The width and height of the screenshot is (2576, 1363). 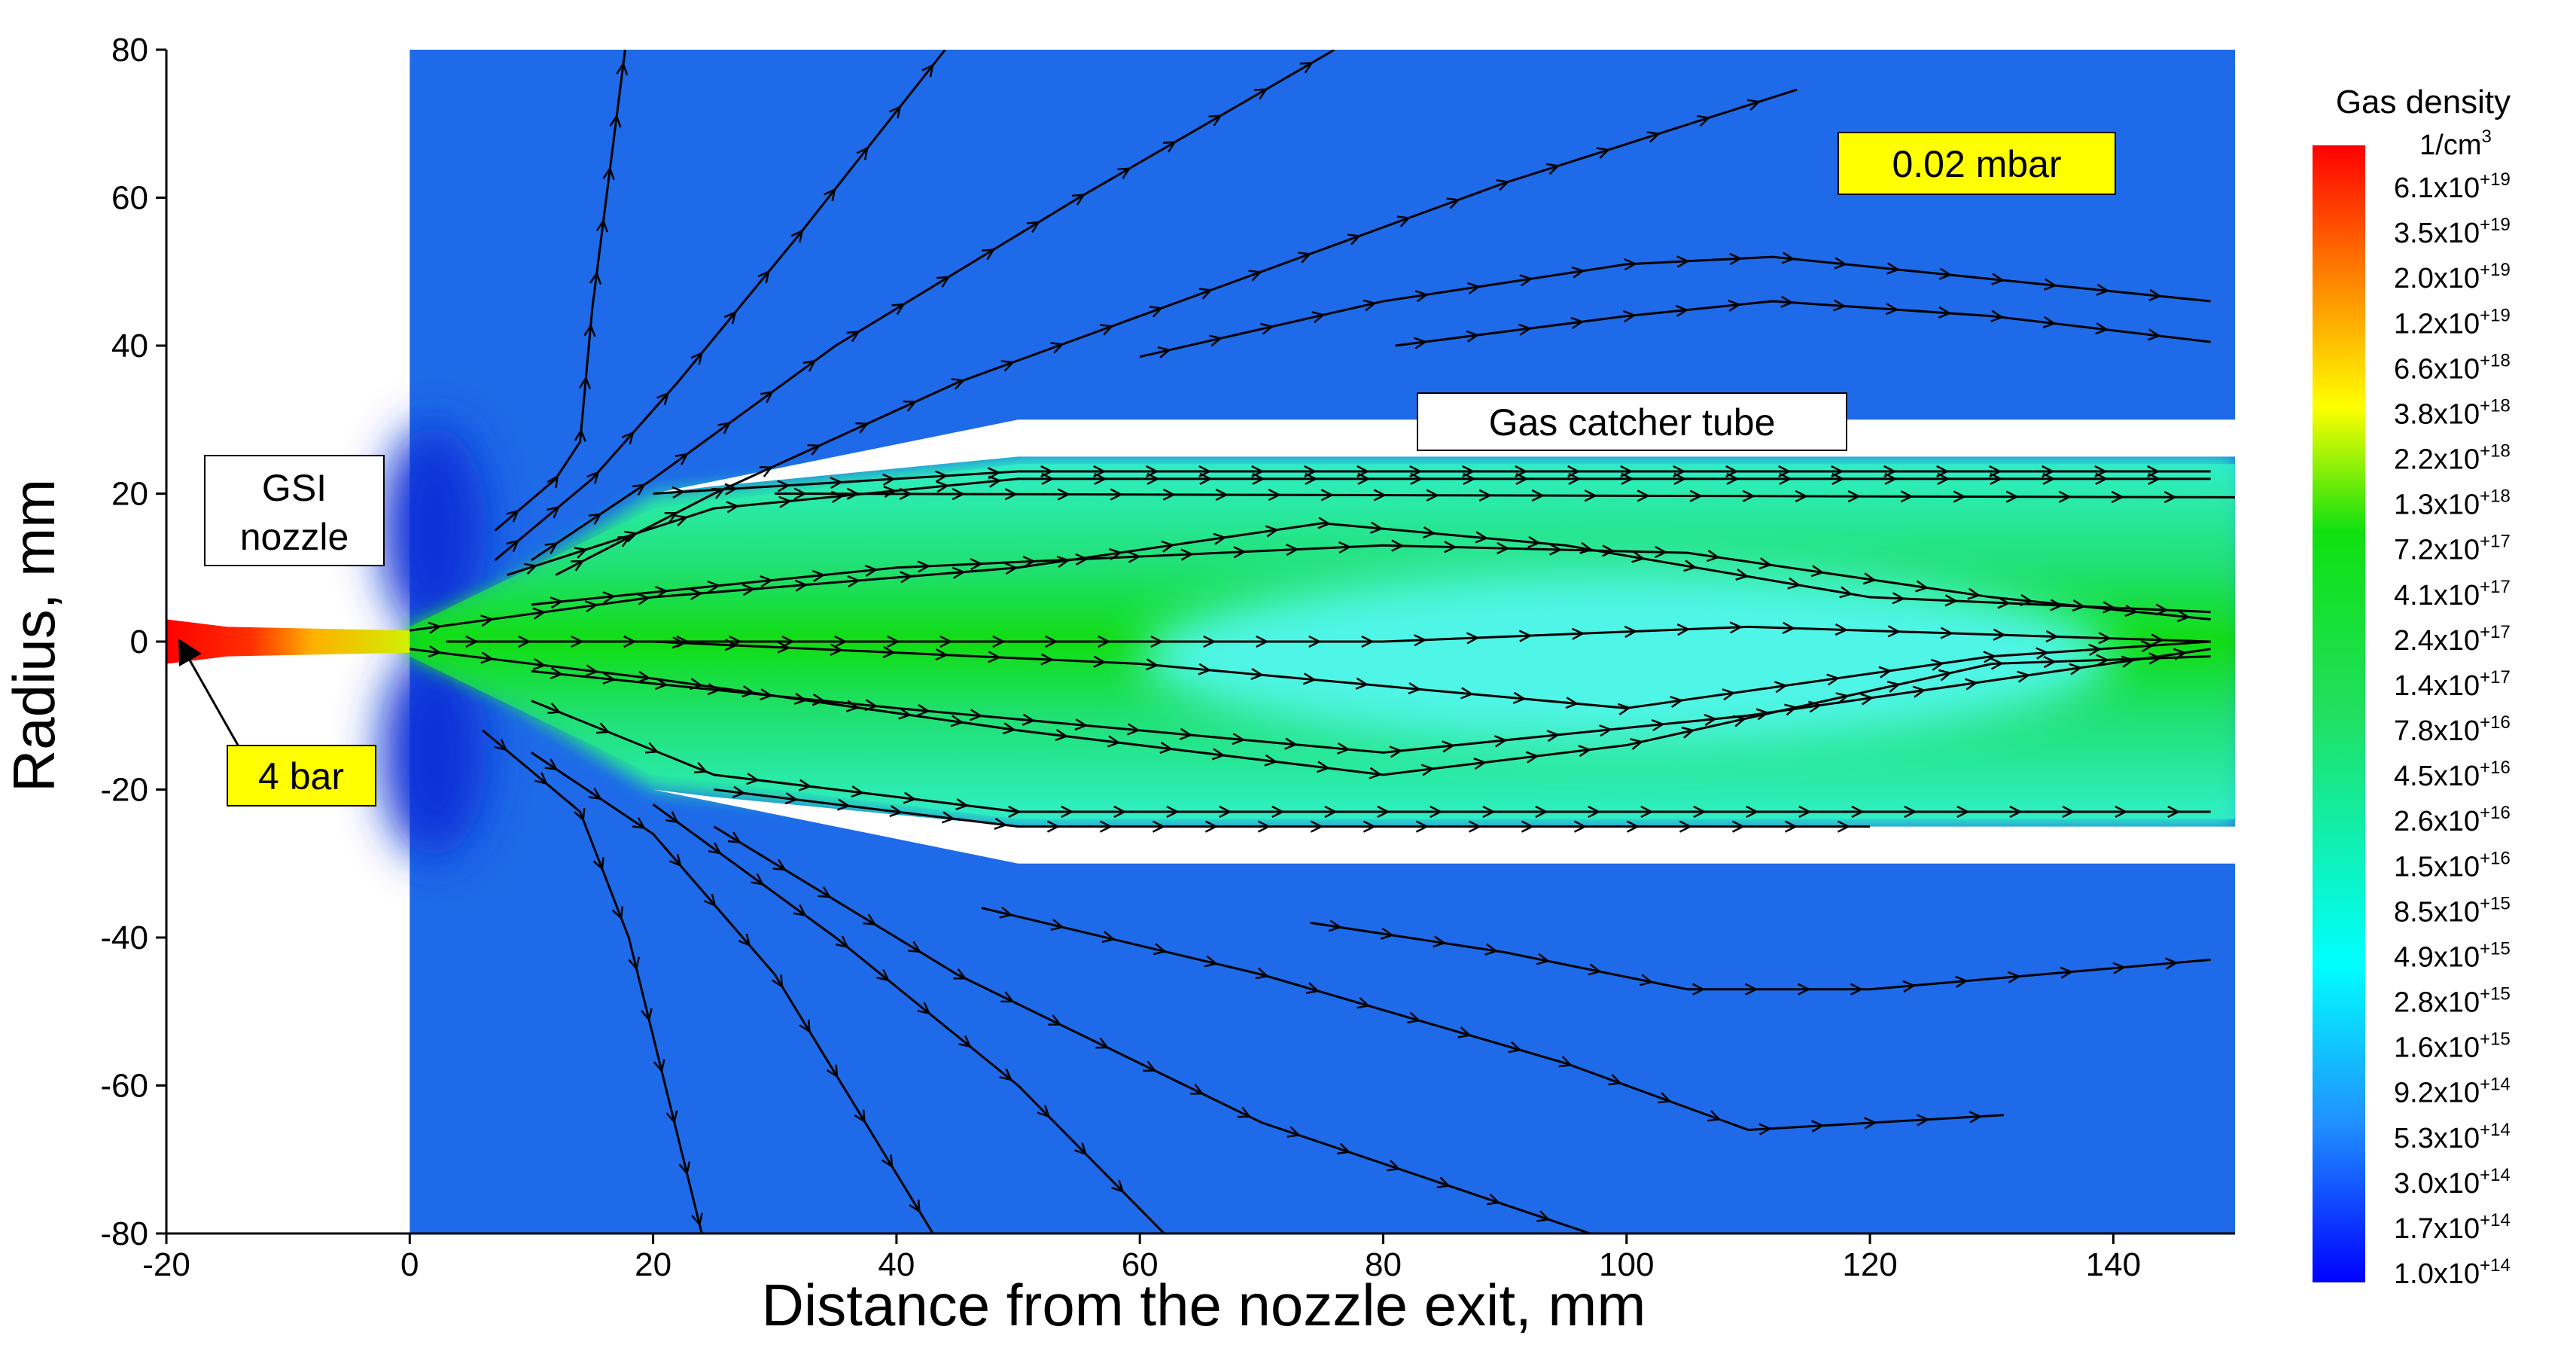 What do you see at coordinates (2437, 1003) in the screenshot?
I see `label-mantissa: 2.8x10` at bounding box center [2437, 1003].